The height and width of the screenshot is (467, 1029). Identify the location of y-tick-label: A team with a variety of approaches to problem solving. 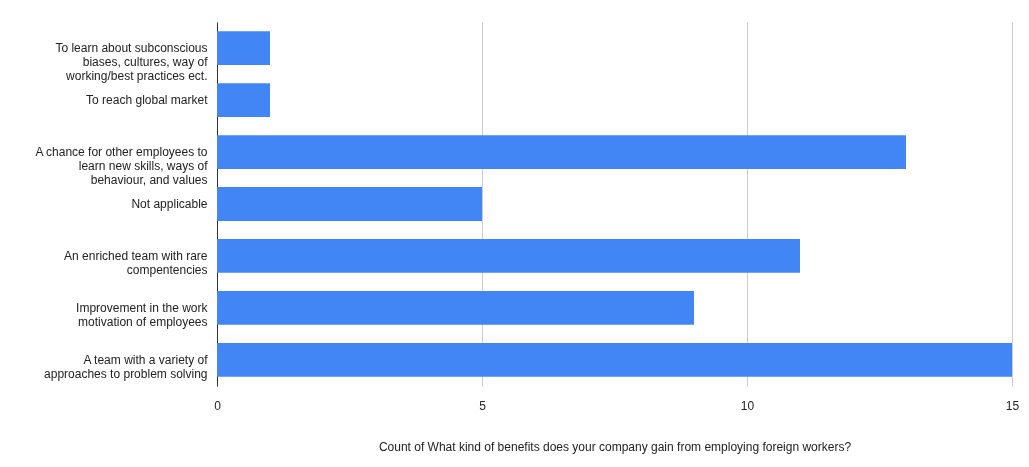
(126, 366).